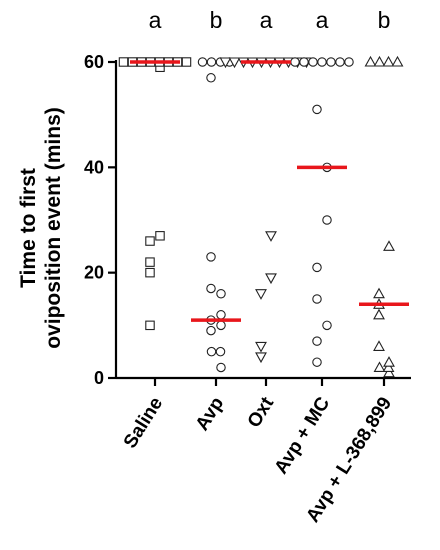 This screenshot has width=440, height=550. I want to click on x-category-label: Oxt, so click(261, 412).